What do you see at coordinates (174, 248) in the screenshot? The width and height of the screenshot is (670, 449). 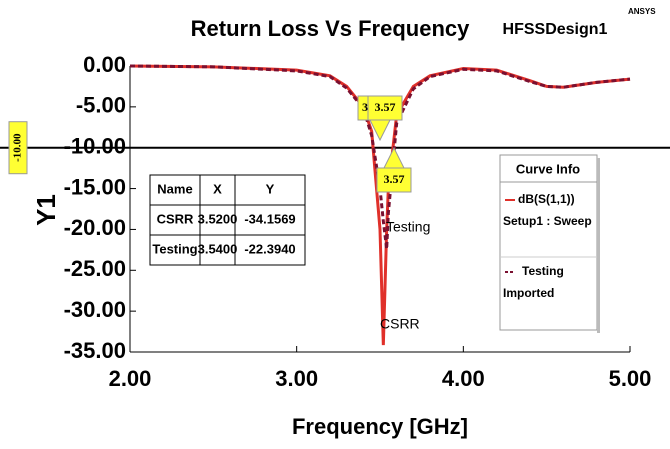 I see `table-cell: Testing` at bounding box center [174, 248].